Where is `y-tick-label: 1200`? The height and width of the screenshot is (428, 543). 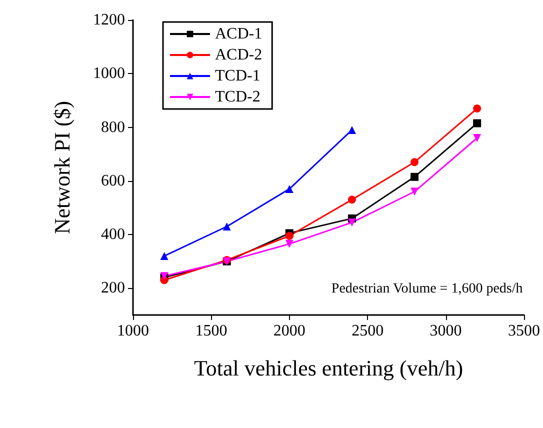
y-tick-label: 1200 is located at coordinates (109, 20).